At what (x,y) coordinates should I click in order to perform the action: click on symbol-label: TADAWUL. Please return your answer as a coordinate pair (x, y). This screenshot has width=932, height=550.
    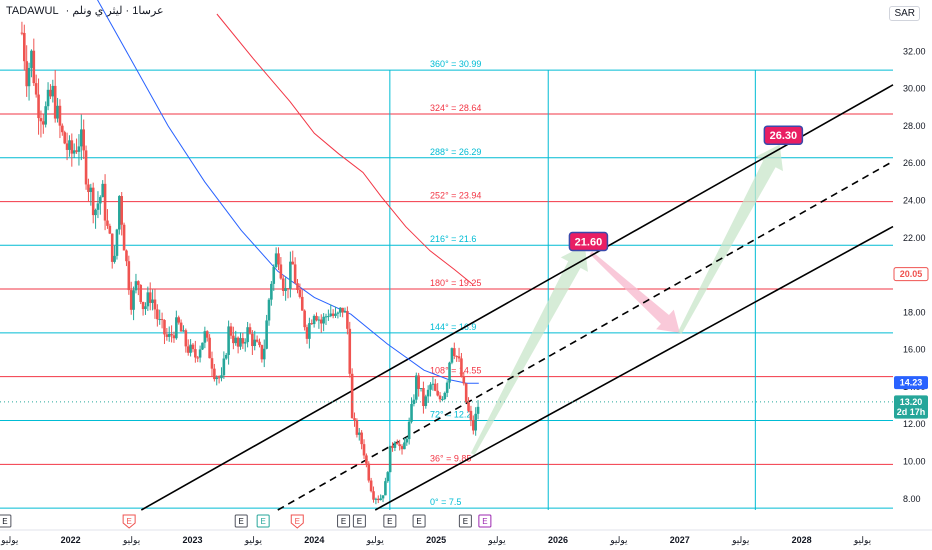
    Looking at the image, I should click on (32, 11).